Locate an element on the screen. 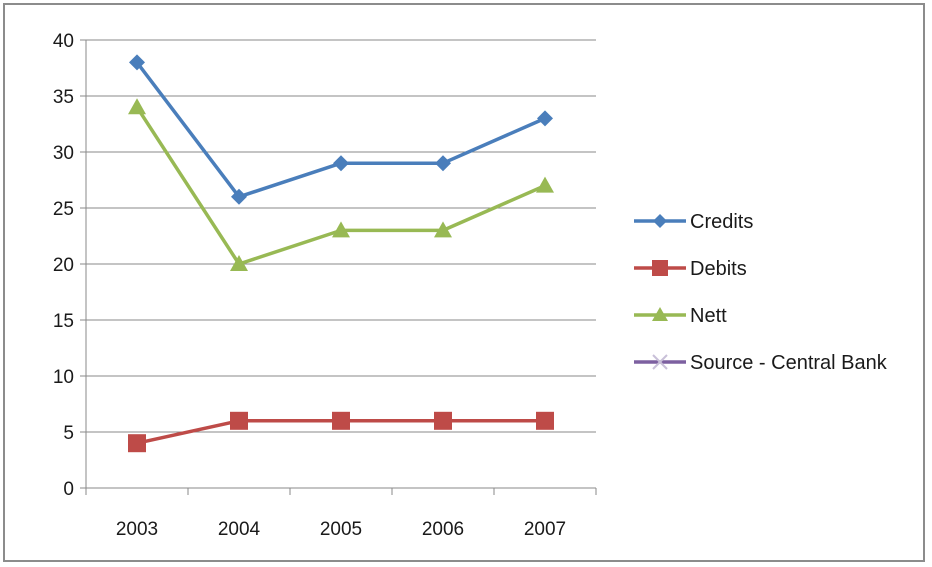  y-tick-label: 30 is located at coordinates (63, 153).